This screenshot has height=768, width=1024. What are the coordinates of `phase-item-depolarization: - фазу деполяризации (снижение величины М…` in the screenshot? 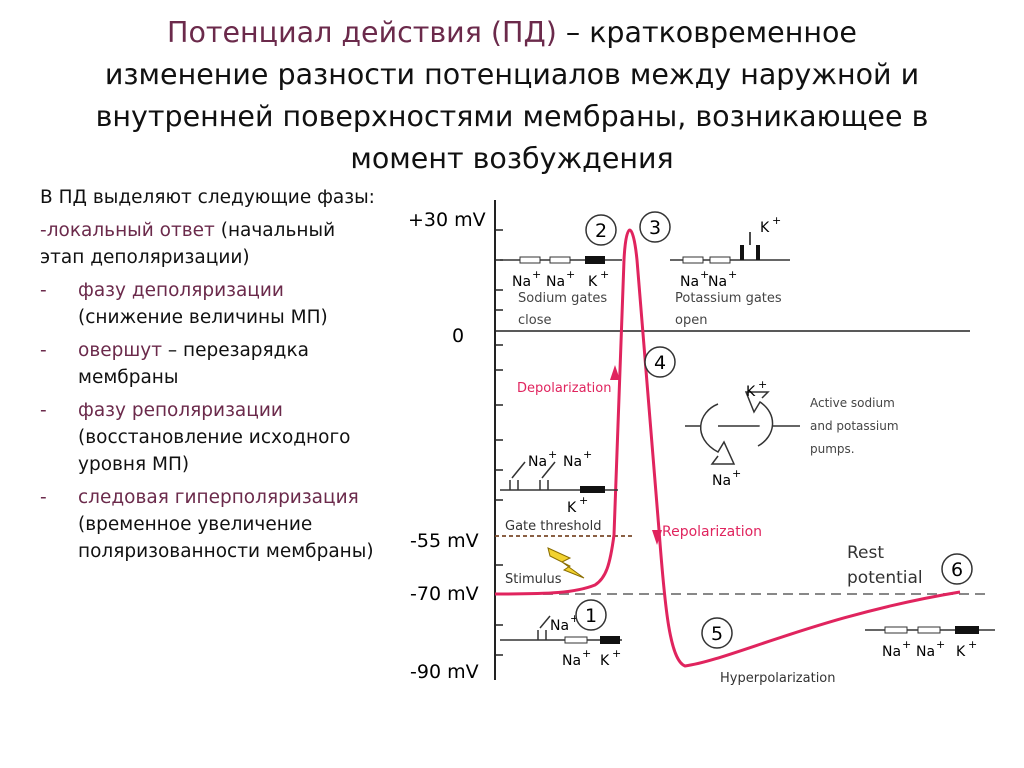 It's located at (212, 304).